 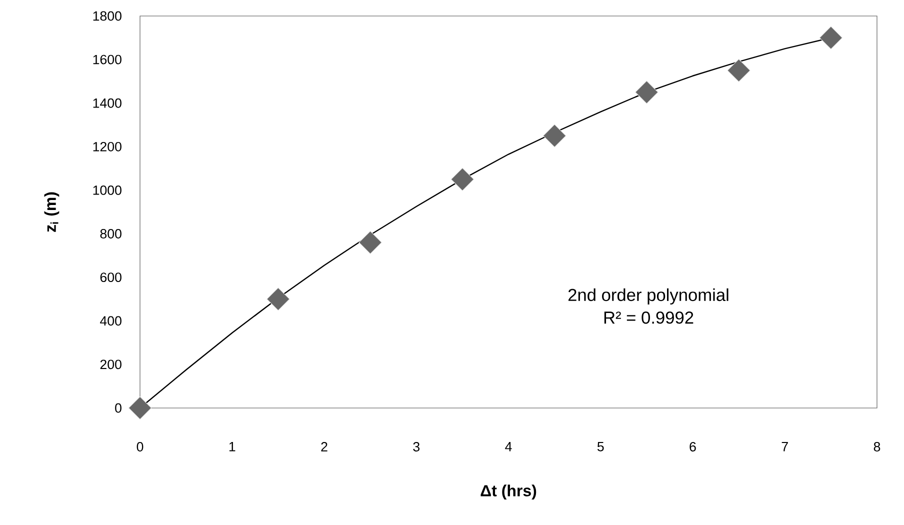 What do you see at coordinates (648, 296) in the screenshot?
I see `annotation: 2nd order polynomial` at bounding box center [648, 296].